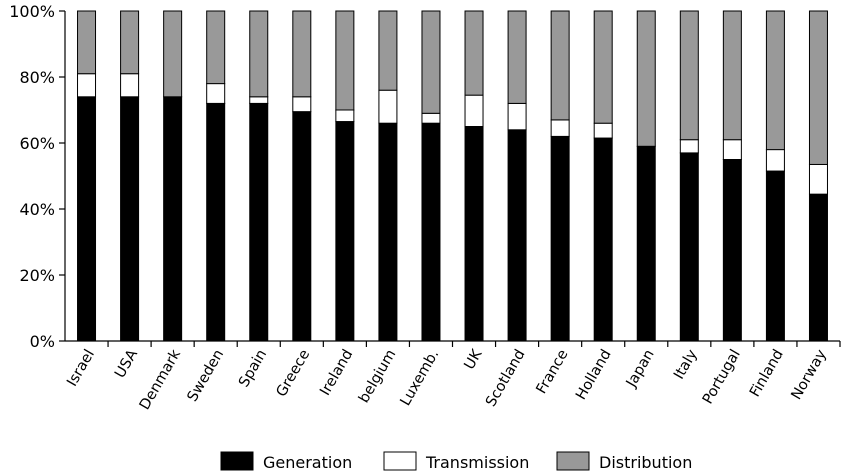 This screenshot has width=857, height=476. I want to click on x-category-label: Sweden, so click(206, 376).